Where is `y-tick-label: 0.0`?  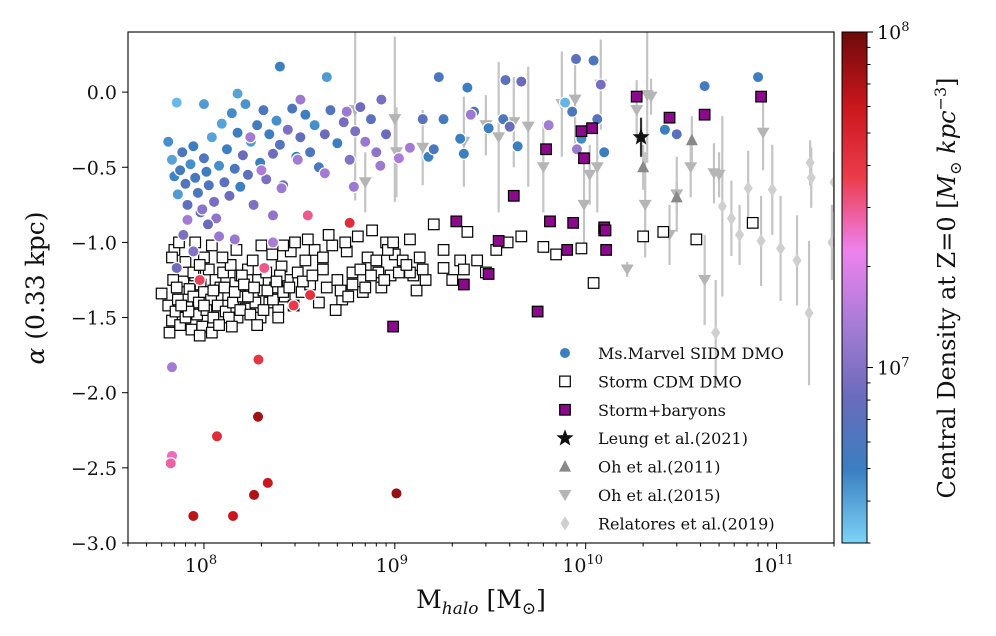 y-tick-label: 0.0 is located at coordinates (102, 93).